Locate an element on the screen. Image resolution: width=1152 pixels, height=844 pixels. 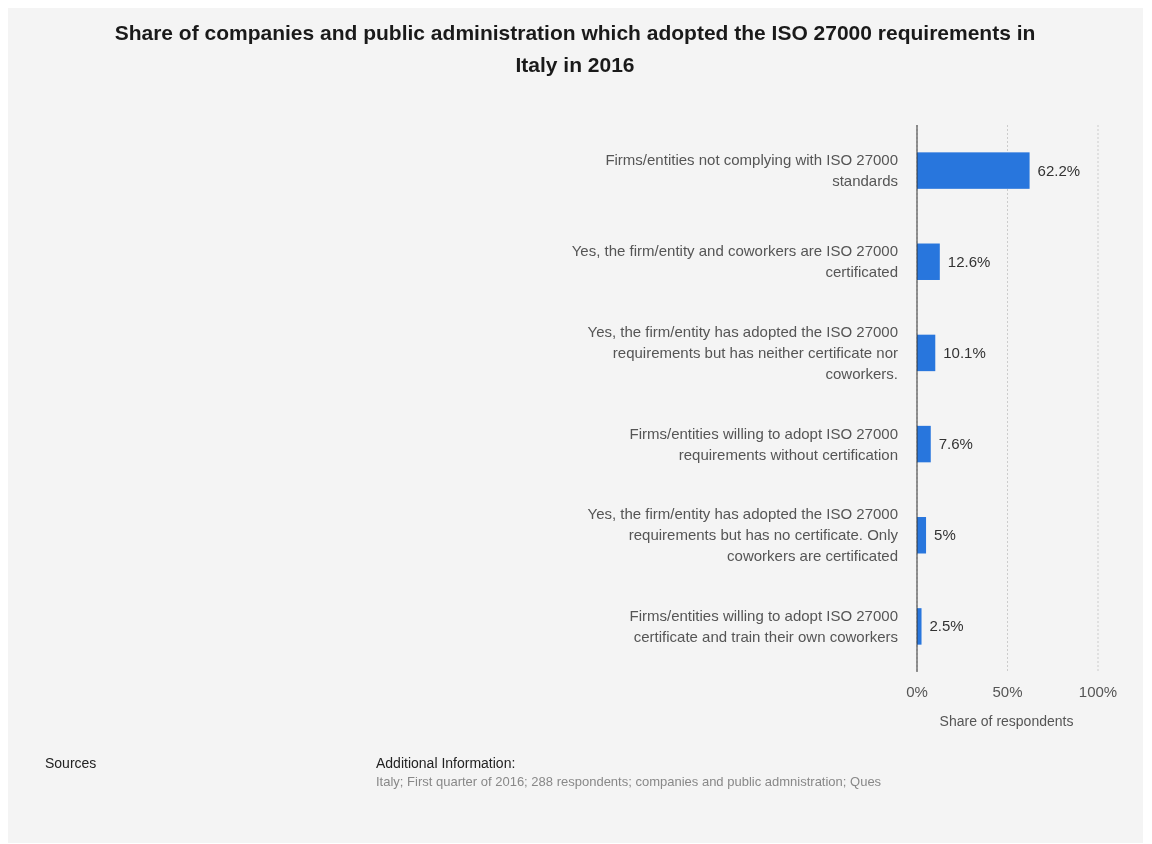
data-label: 62.2% is located at coordinates (1059, 170).